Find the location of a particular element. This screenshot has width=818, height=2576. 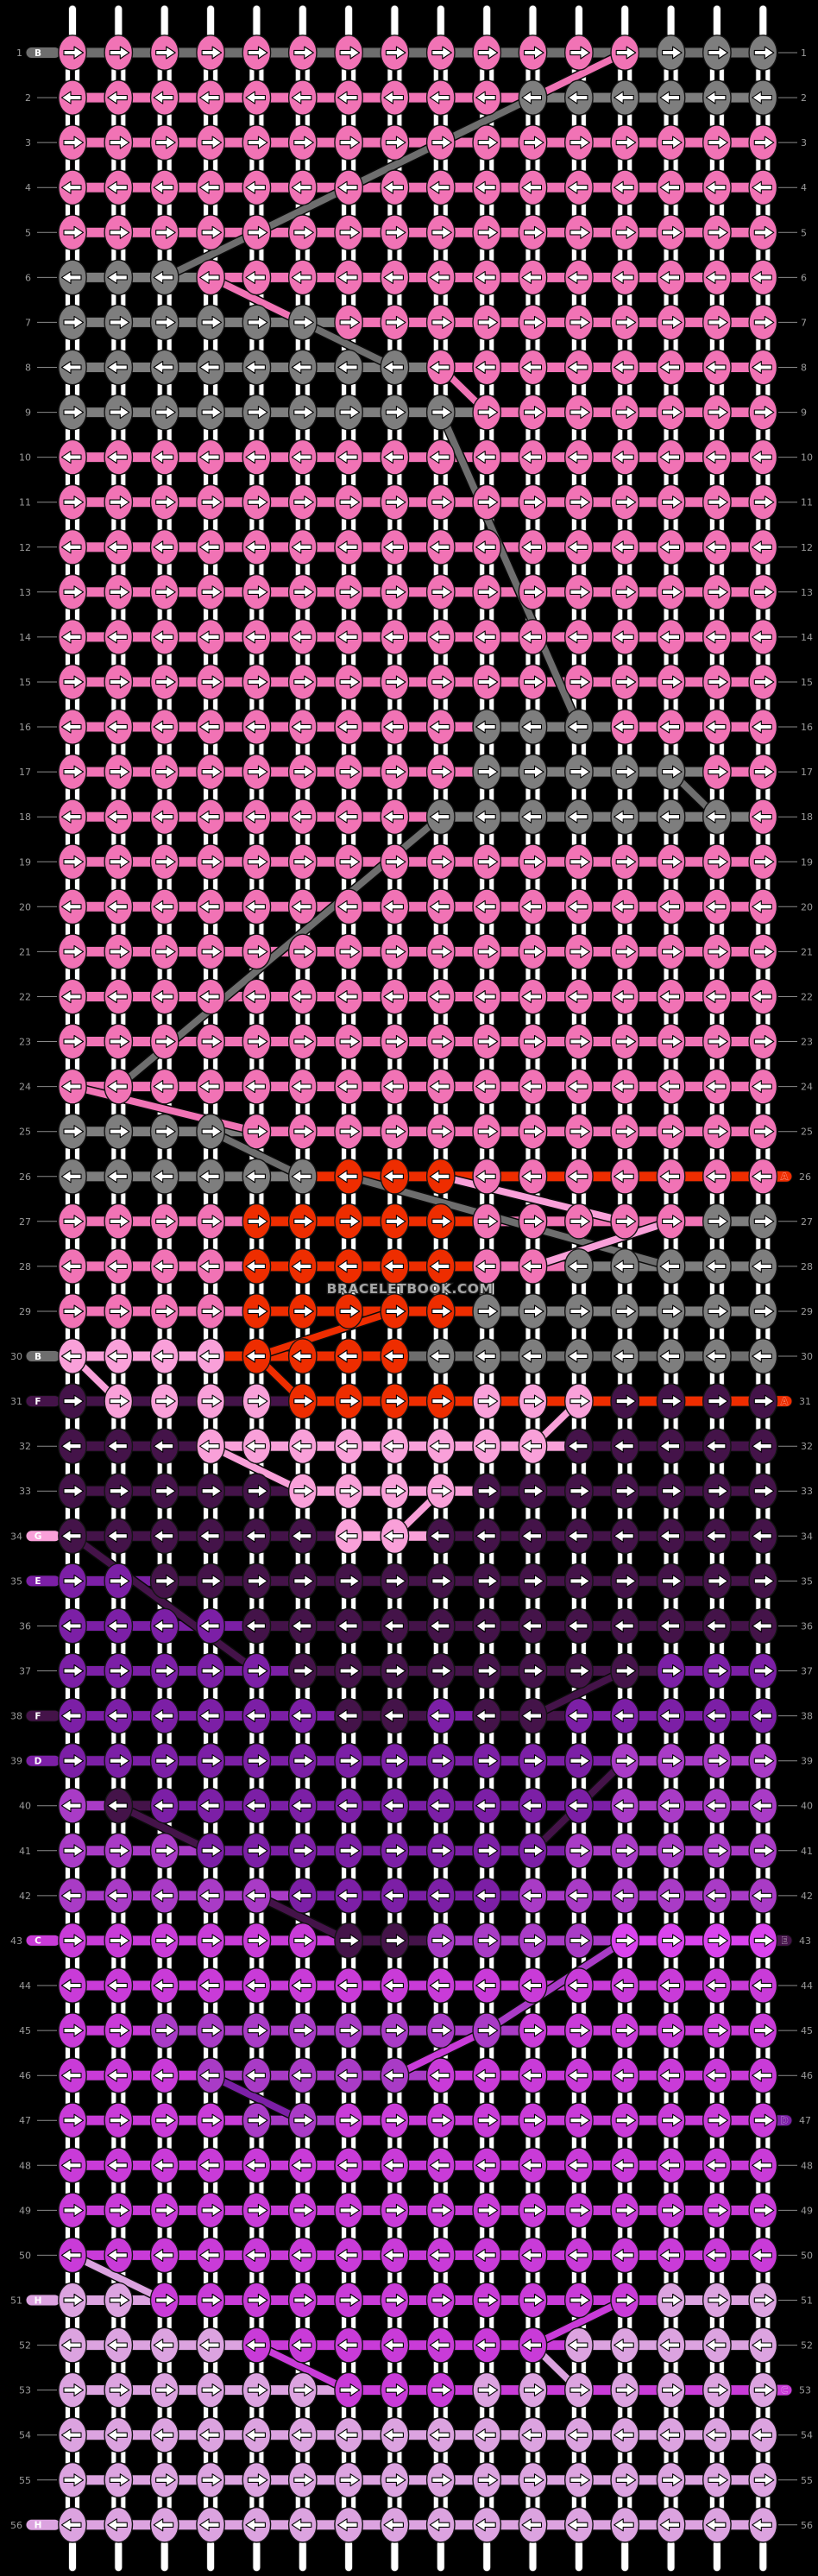

knot-r40-c6 is located at coordinates (302, 1805).